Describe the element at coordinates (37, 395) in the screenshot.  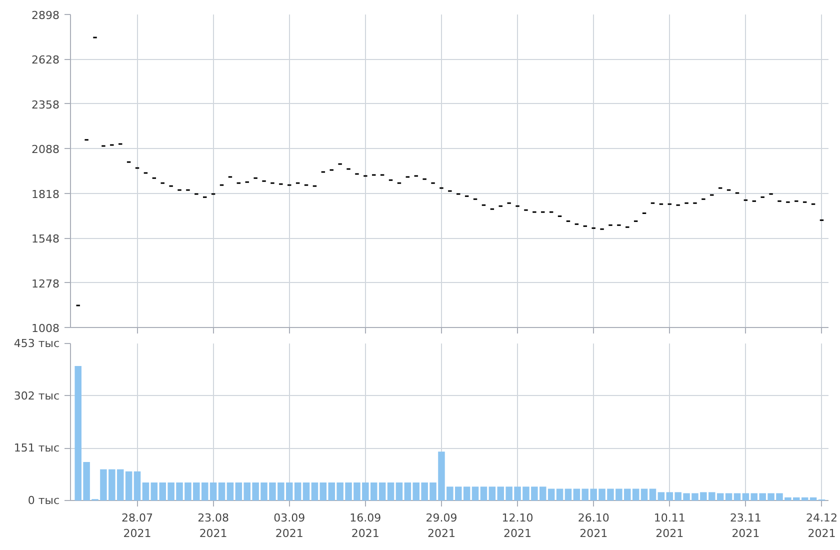
I see `y-tick-label: 302 тыс` at that location.